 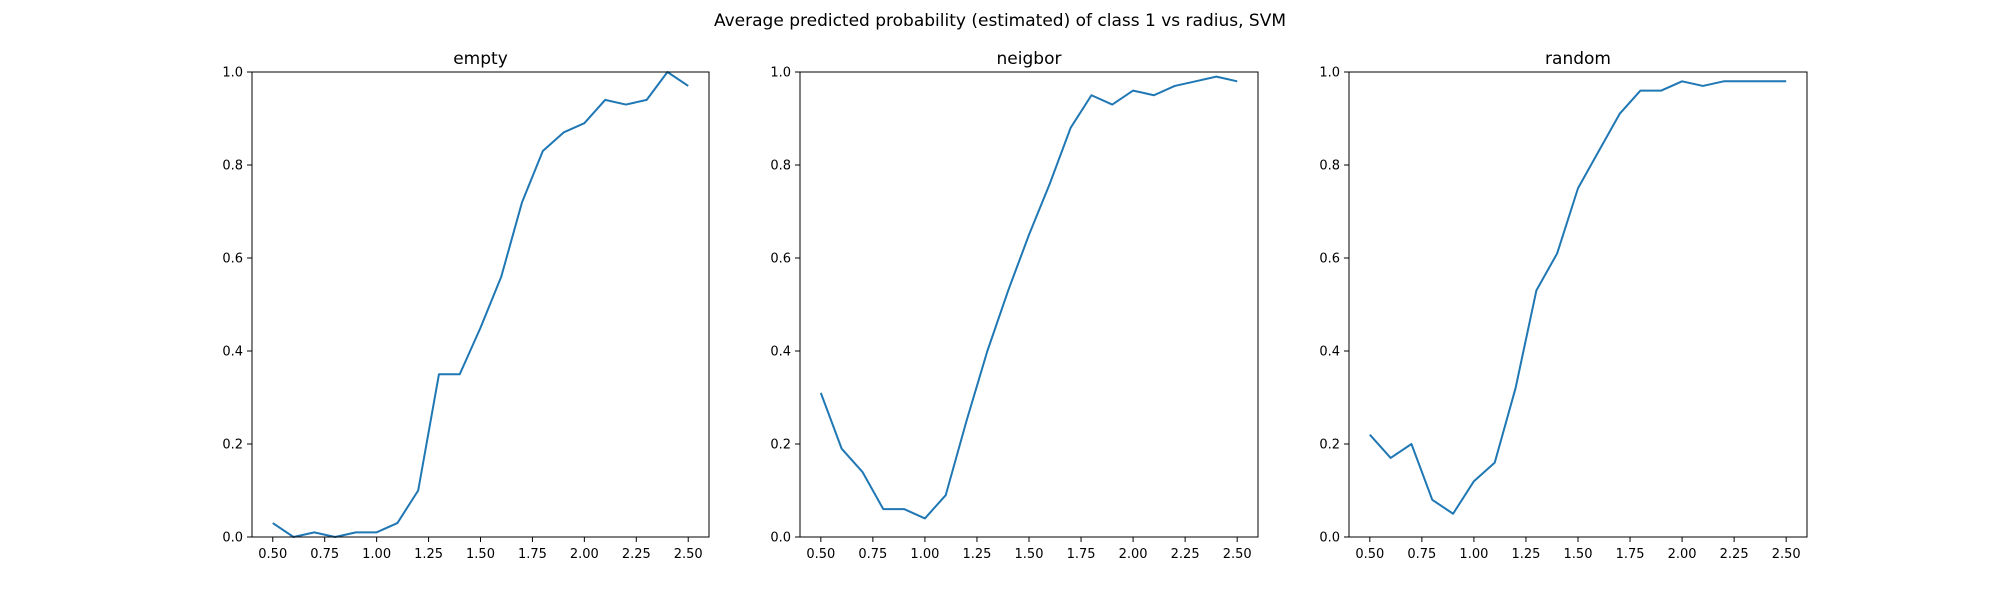 What do you see at coordinates (480, 59) in the screenshot?
I see `subplot-title: empty` at bounding box center [480, 59].